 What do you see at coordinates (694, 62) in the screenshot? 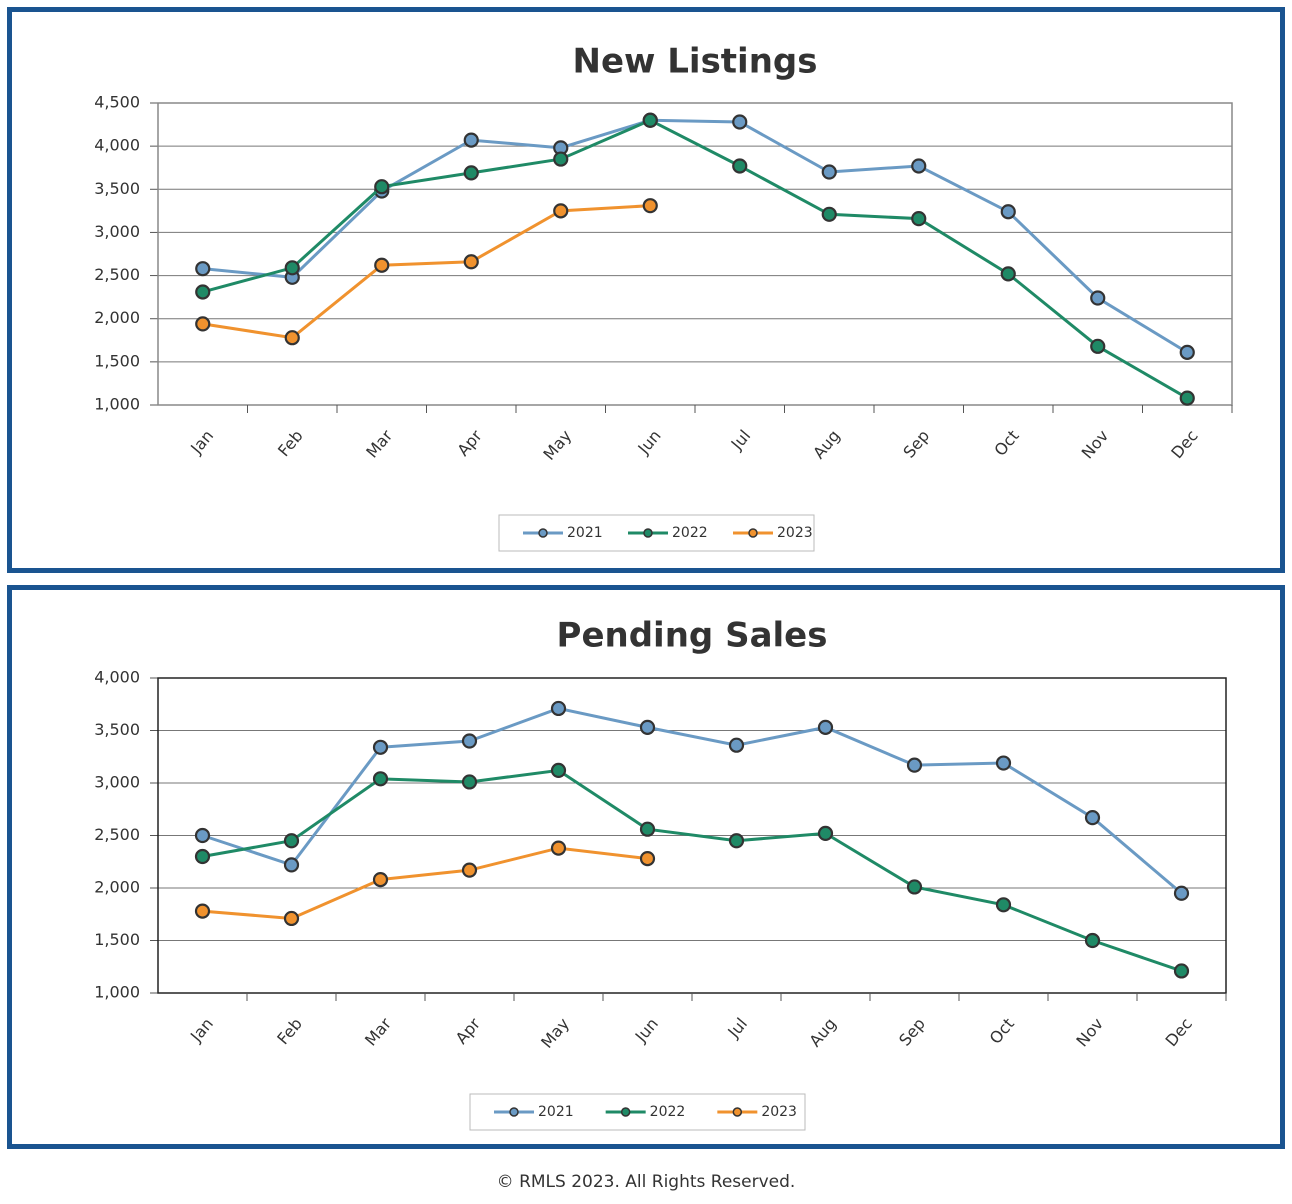
I see `chart-title: New Listings` at bounding box center [694, 62].